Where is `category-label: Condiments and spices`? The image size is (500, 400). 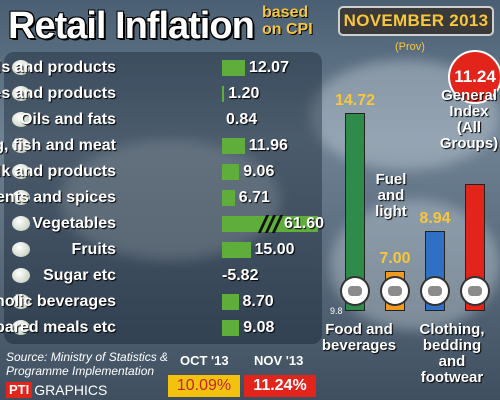
category-label: Condiments and spices is located at coordinates (58, 197).